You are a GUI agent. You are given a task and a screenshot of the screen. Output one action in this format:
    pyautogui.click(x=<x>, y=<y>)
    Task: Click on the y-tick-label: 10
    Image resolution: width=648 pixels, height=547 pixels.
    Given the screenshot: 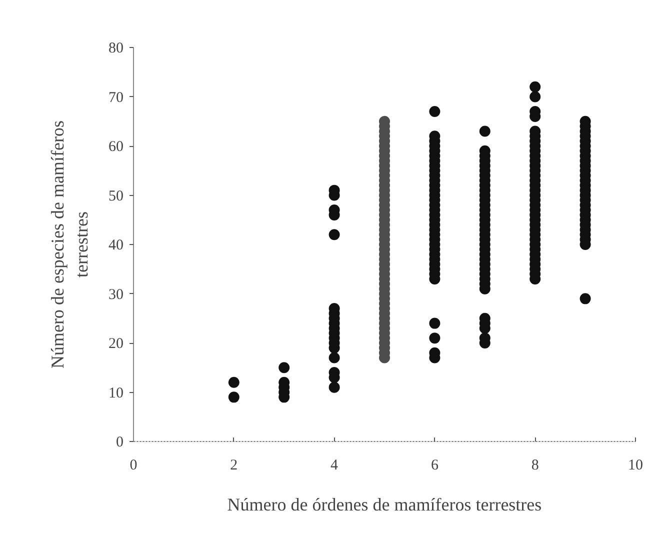 What is the action you would take?
    pyautogui.click(x=116, y=393)
    